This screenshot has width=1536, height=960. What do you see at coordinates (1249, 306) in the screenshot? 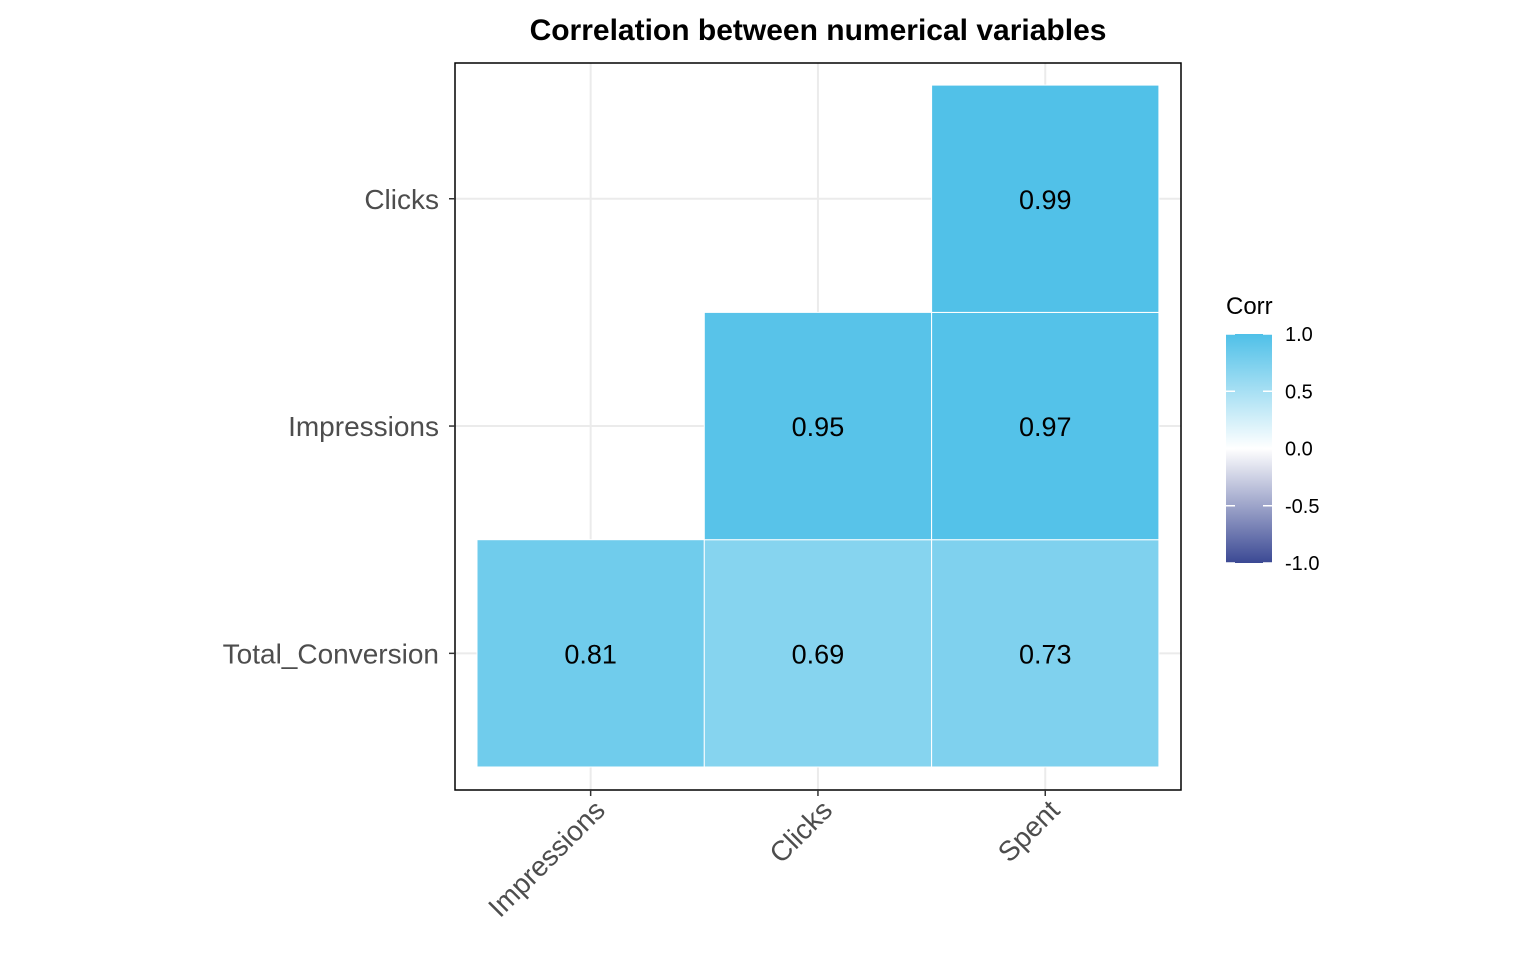
I see `legend-title: Corr` at bounding box center [1249, 306].